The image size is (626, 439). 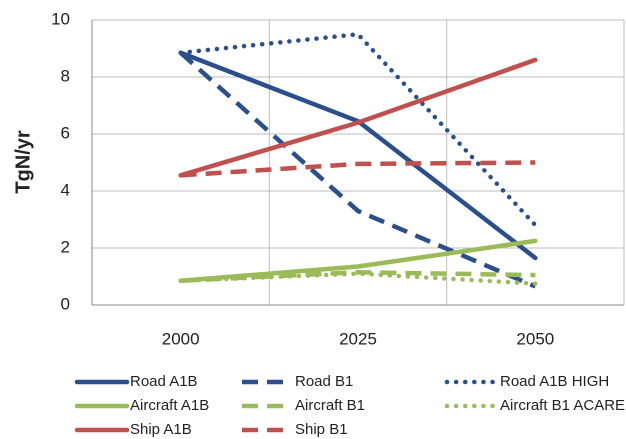 What do you see at coordinates (23, 162) in the screenshot?
I see `y-axis-label: TgN/yr` at bounding box center [23, 162].